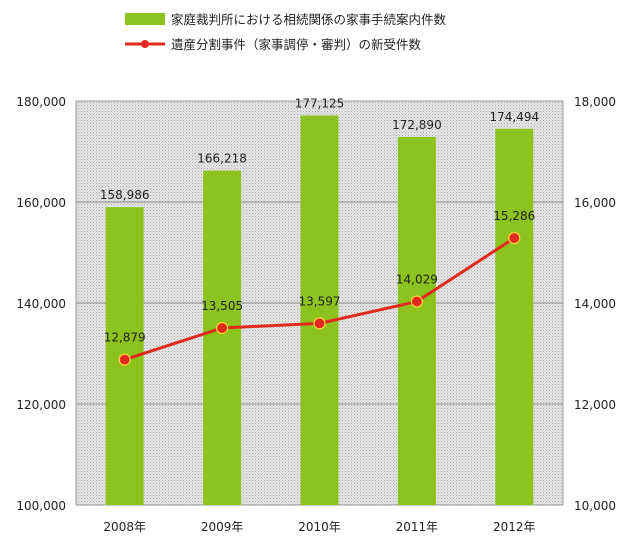 The width and height of the screenshot is (640, 554). I want to click on legend-line-marker, so click(145, 44).